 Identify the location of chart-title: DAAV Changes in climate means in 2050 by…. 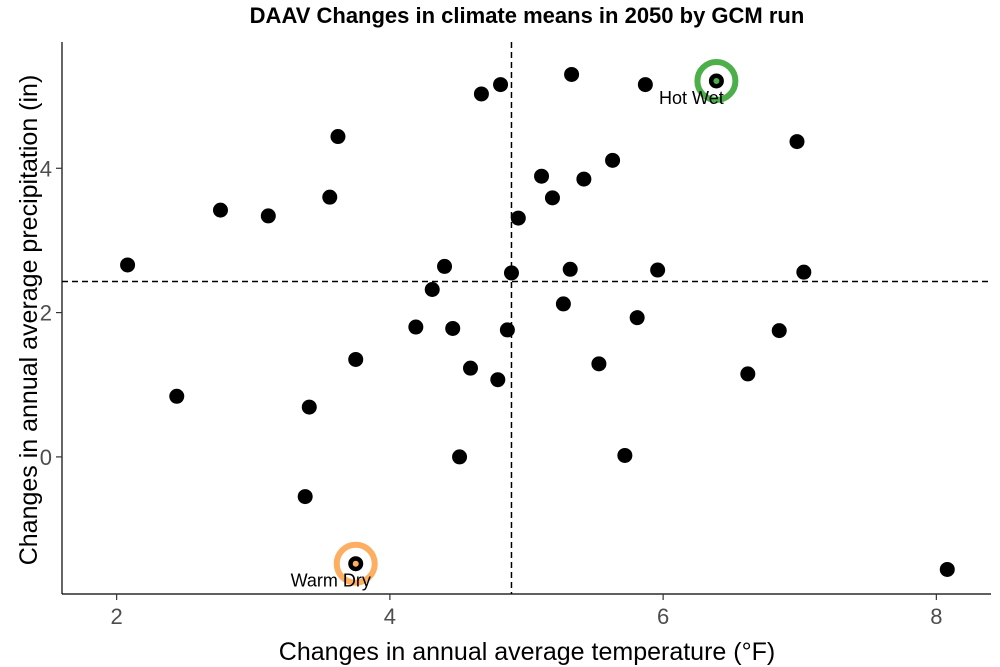
(527, 15).